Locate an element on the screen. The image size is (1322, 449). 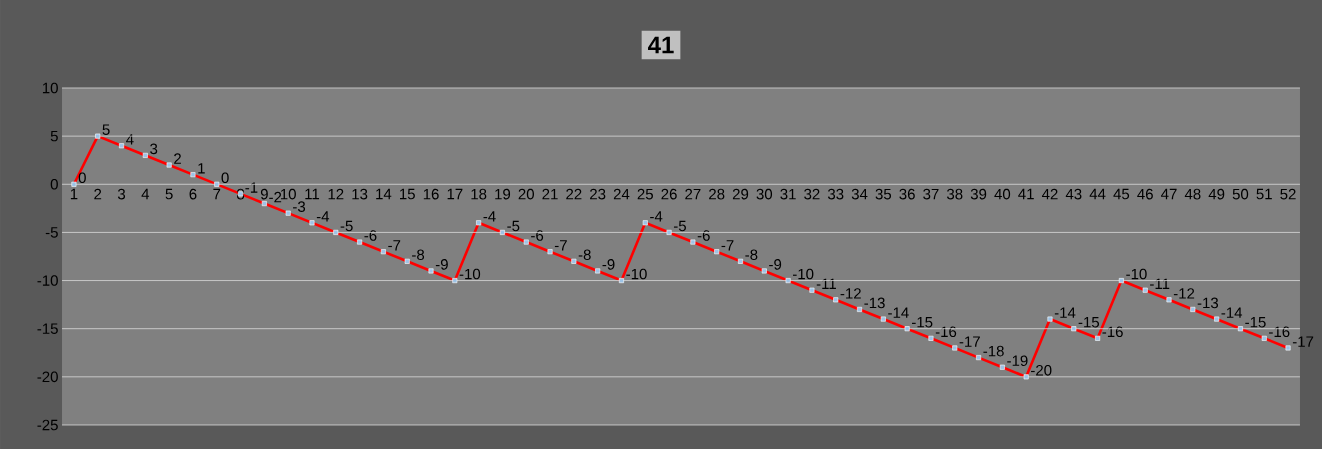
x-tick-label: 33 is located at coordinates (835, 194).